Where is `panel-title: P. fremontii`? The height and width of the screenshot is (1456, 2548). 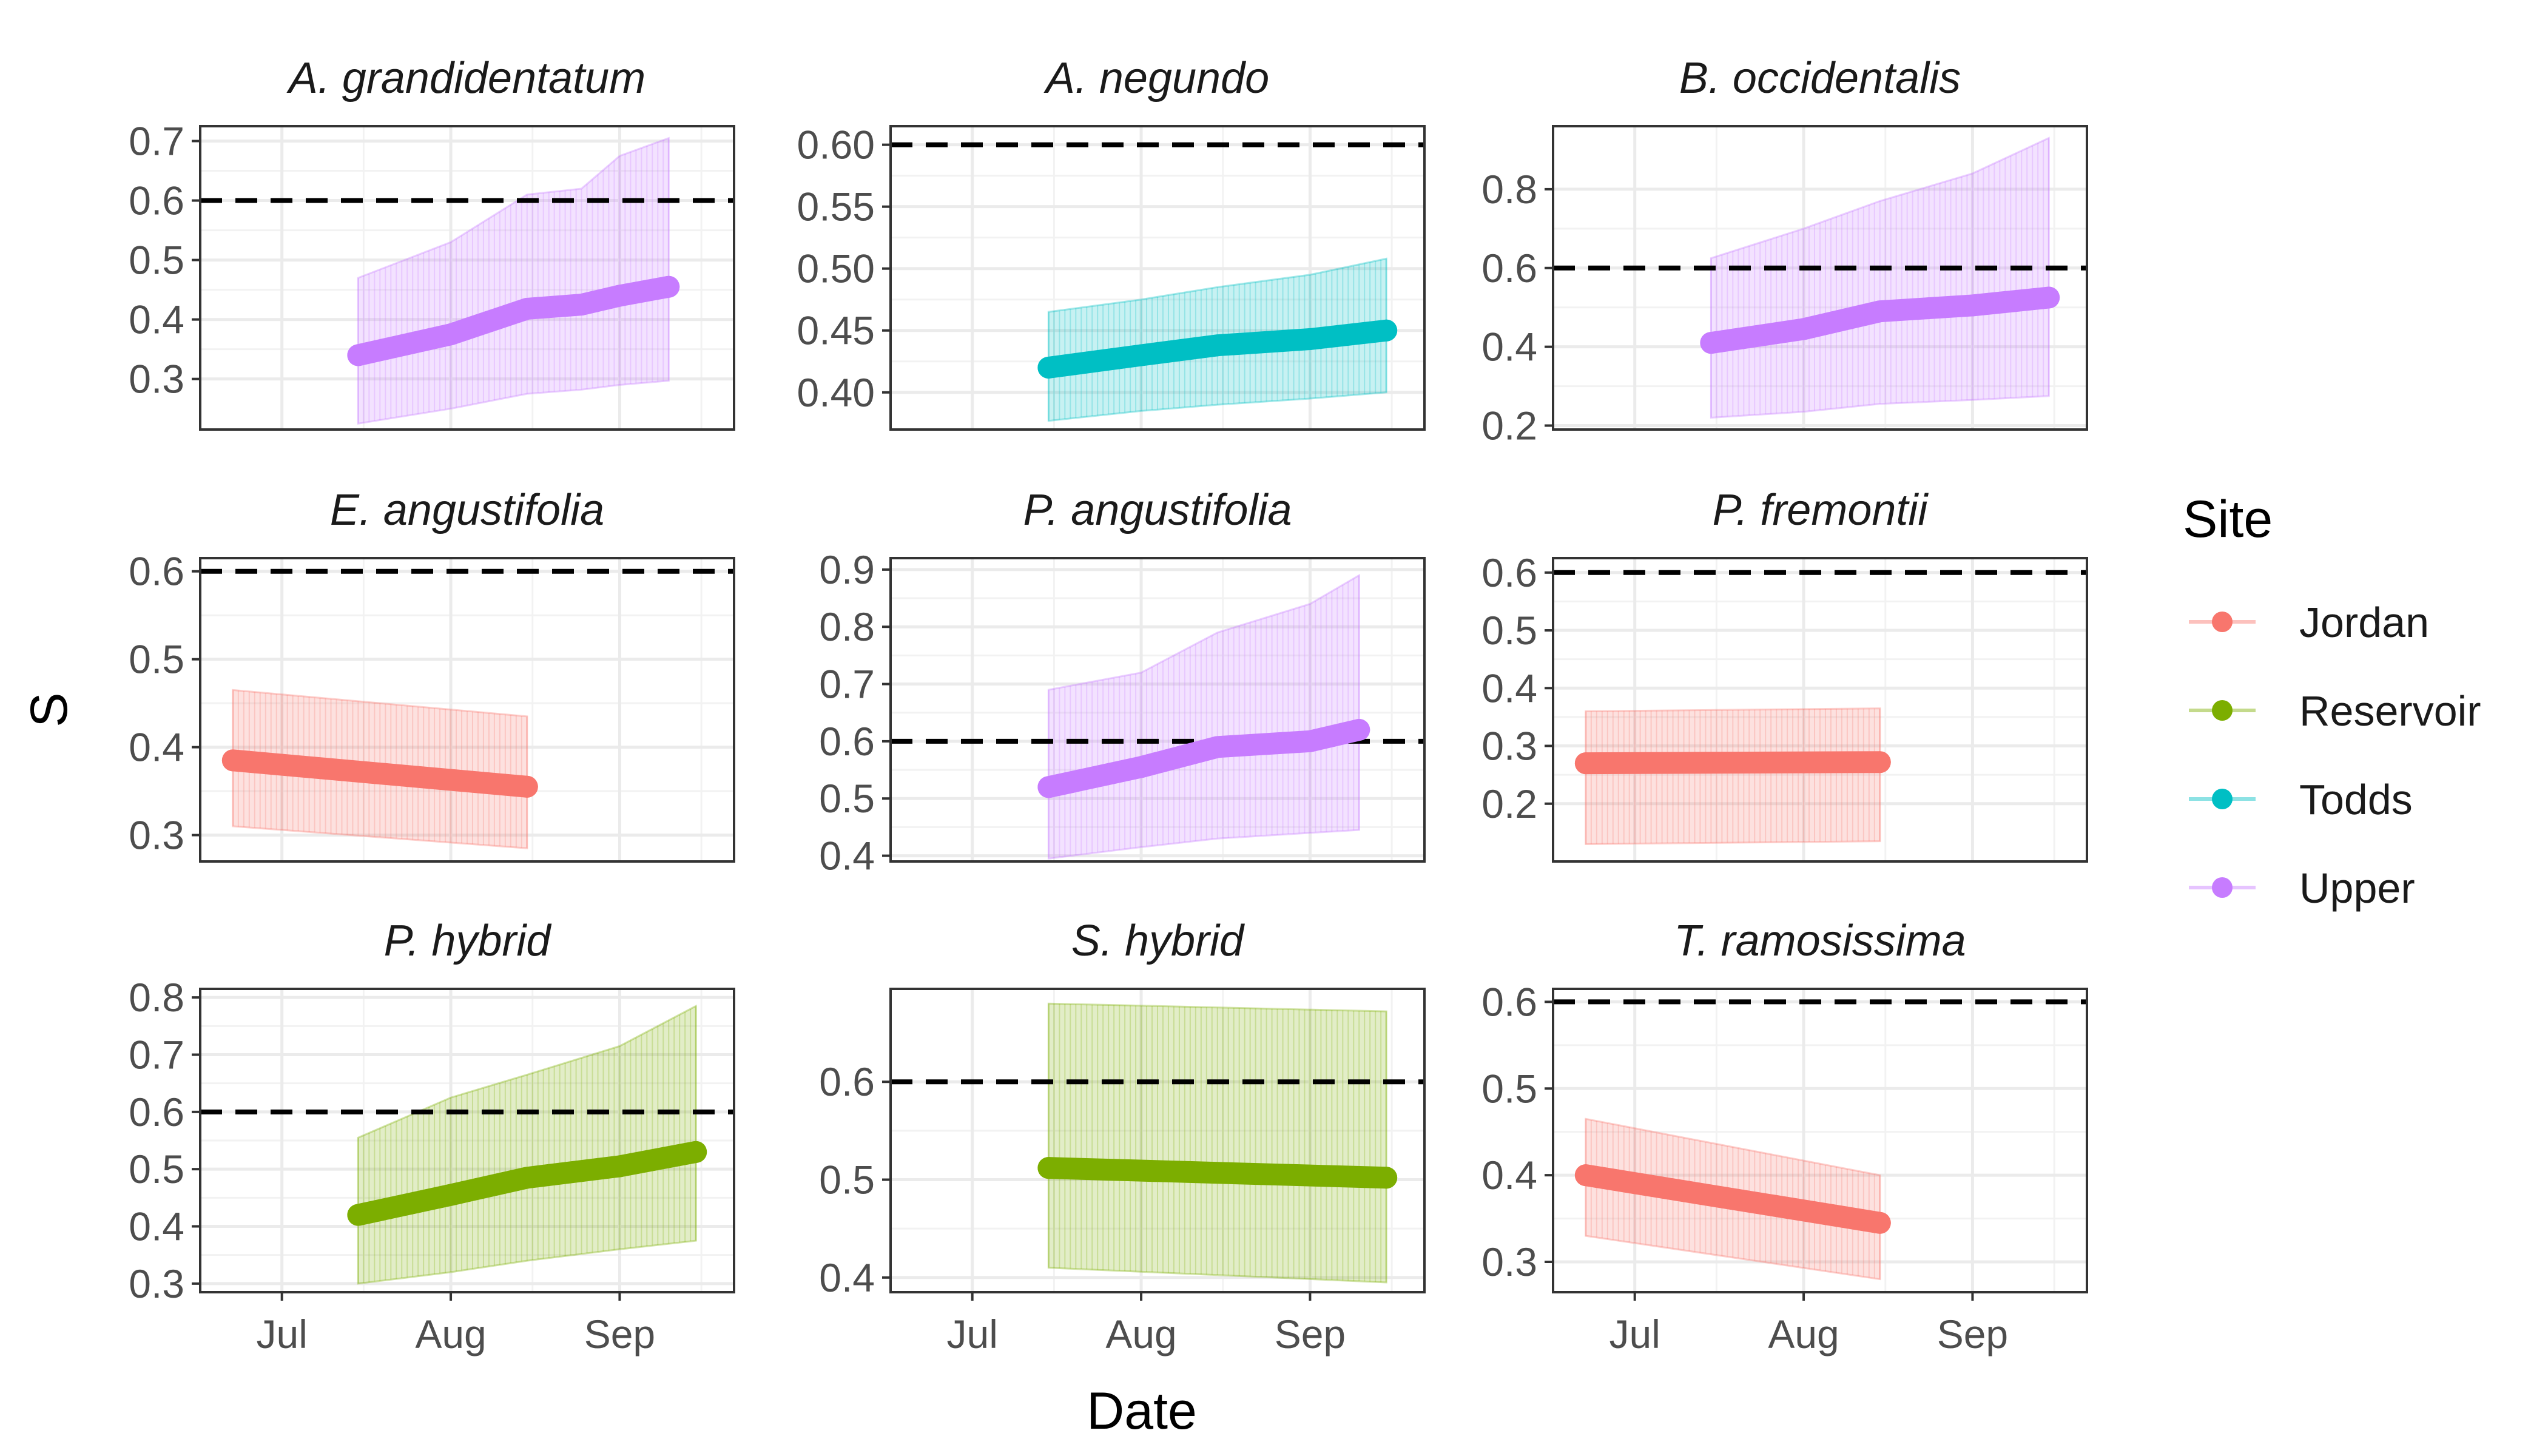
panel-title: P. fremontii is located at coordinates (1821, 510).